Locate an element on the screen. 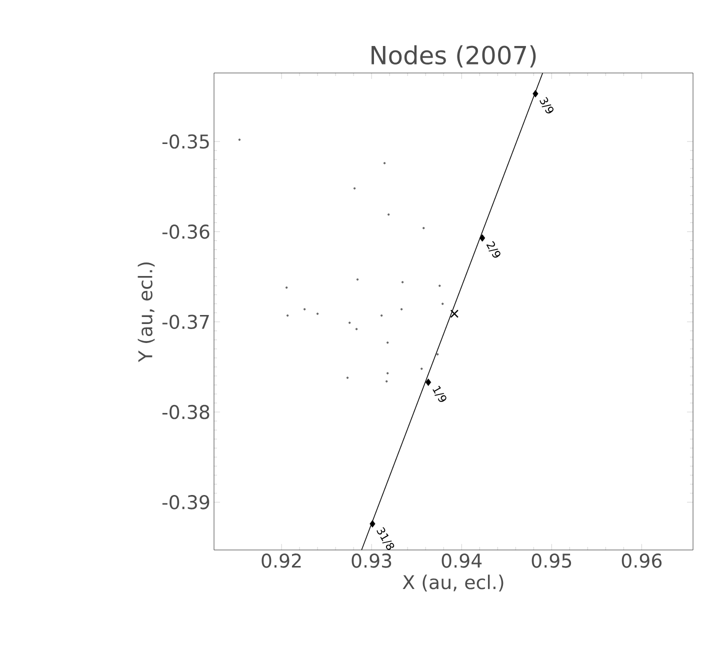 The width and height of the screenshot is (717, 655). y-tick-label: -0.38 is located at coordinates (186, 412).